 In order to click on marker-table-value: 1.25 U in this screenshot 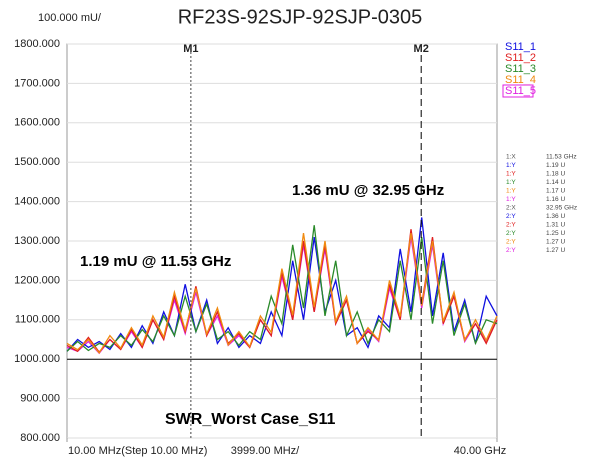, I will do `click(555, 233)`.